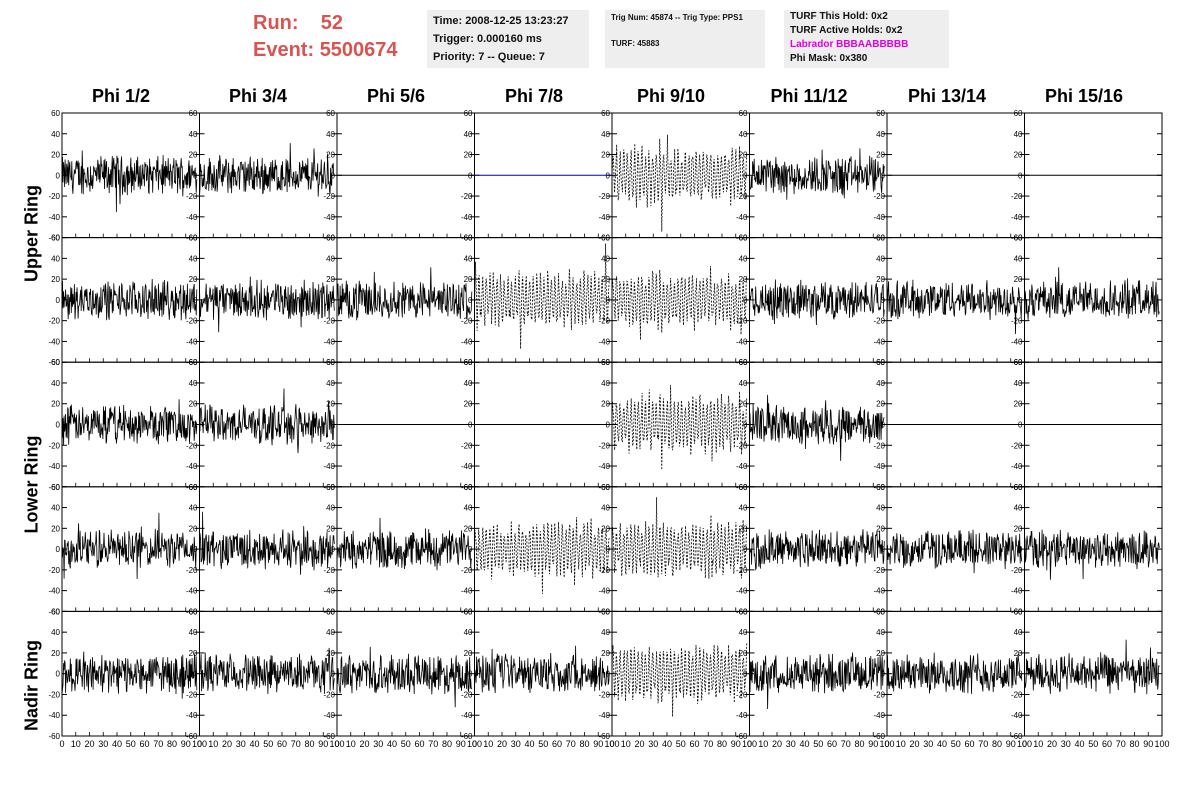 The width and height of the screenshot is (1196, 786). Describe the element at coordinates (325, 37) in the screenshot. I see `run-event-box: Run: 52 Event: 5500674` at that location.